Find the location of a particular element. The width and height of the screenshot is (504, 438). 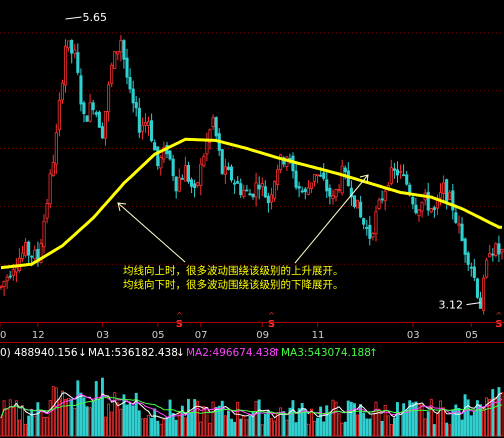

high-price-label: 5.65 is located at coordinates (95, 17).